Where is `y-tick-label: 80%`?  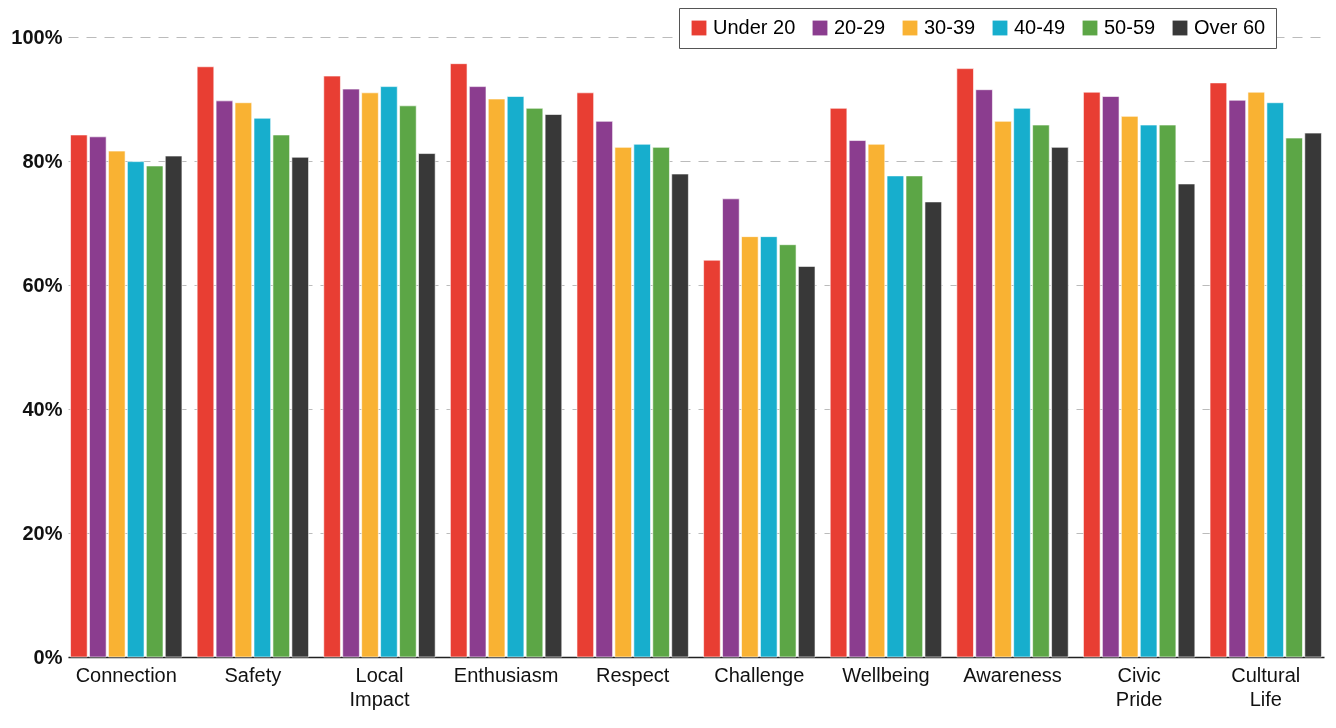
y-tick-label: 80% is located at coordinates (42, 160).